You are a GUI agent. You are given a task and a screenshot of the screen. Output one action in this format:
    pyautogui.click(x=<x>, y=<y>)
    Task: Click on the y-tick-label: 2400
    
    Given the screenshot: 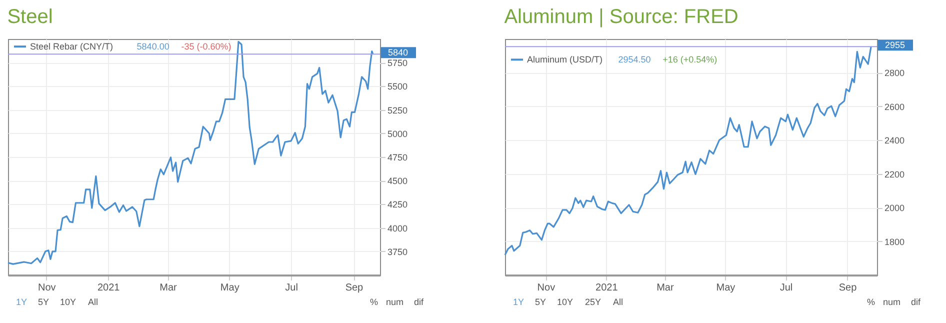 What is the action you would take?
    pyautogui.click(x=894, y=141)
    